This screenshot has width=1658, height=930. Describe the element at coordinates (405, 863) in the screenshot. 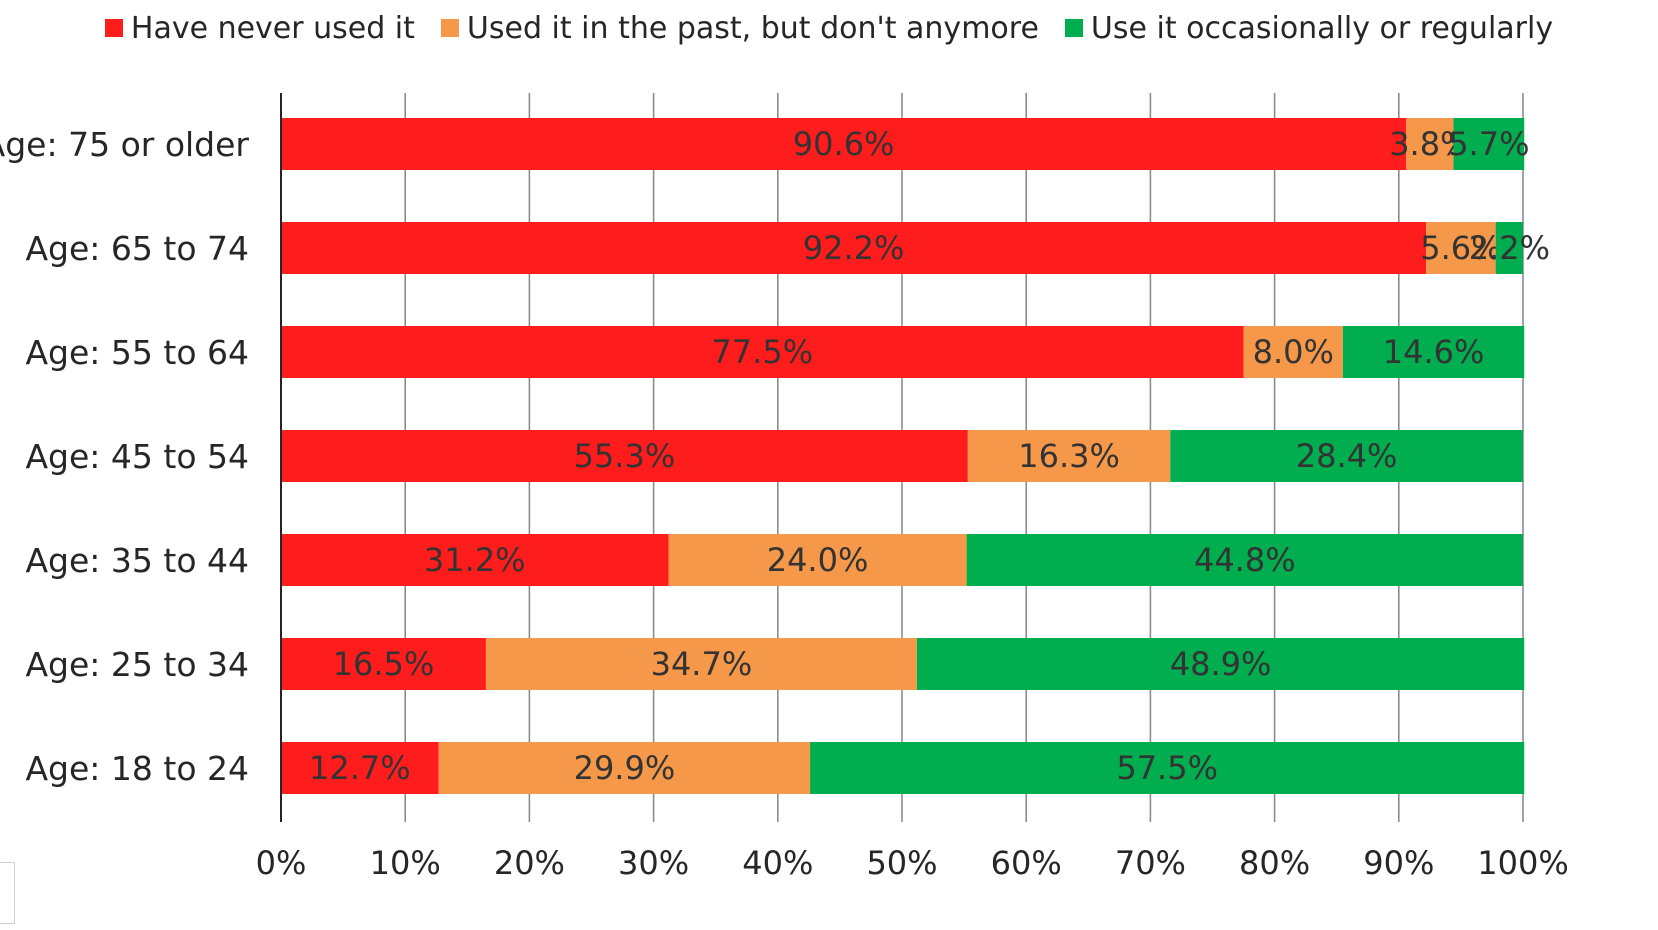

I see `x-tick-label: 10%` at that location.